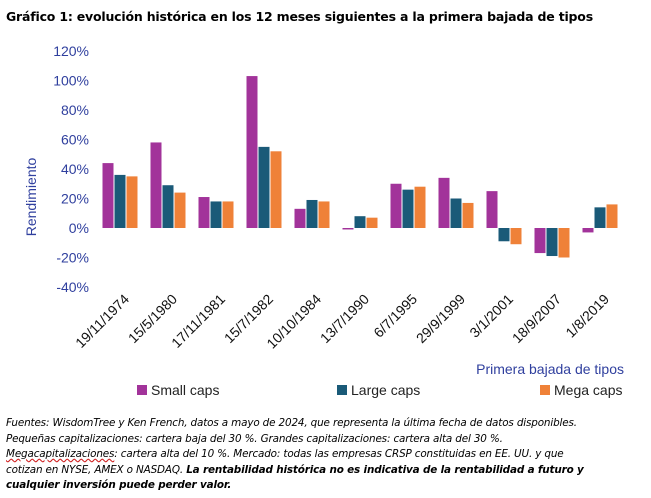 The width and height of the screenshot is (651, 498). Describe the element at coordinates (550, 369) in the screenshot. I see `x-axis-label: Primera bajada de tipos` at that location.